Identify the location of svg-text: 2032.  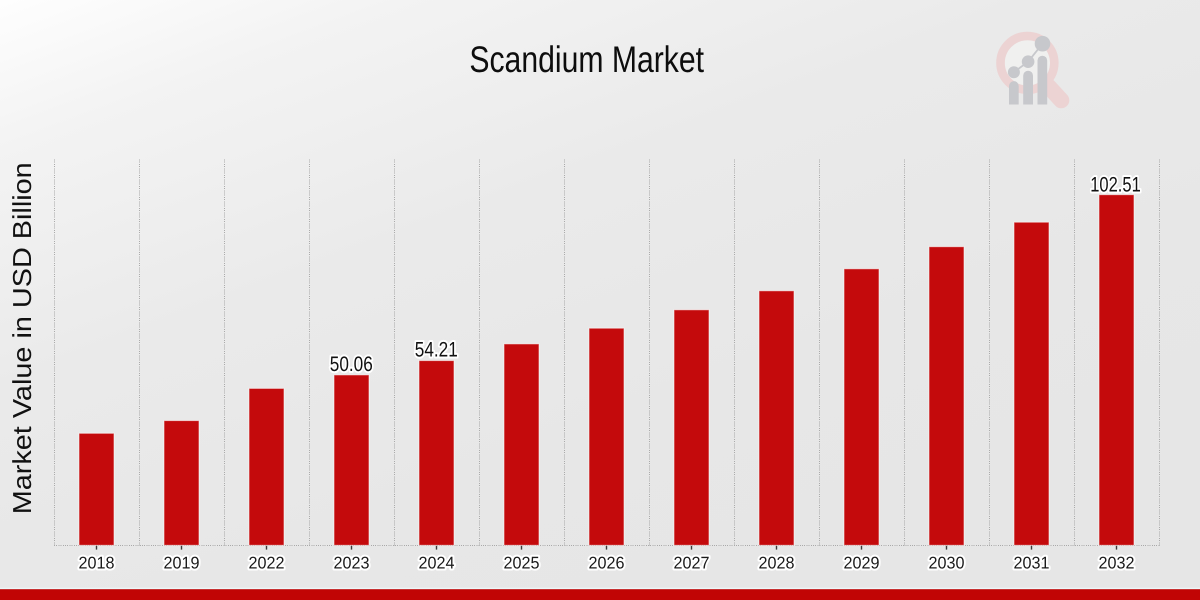
(1117, 562).